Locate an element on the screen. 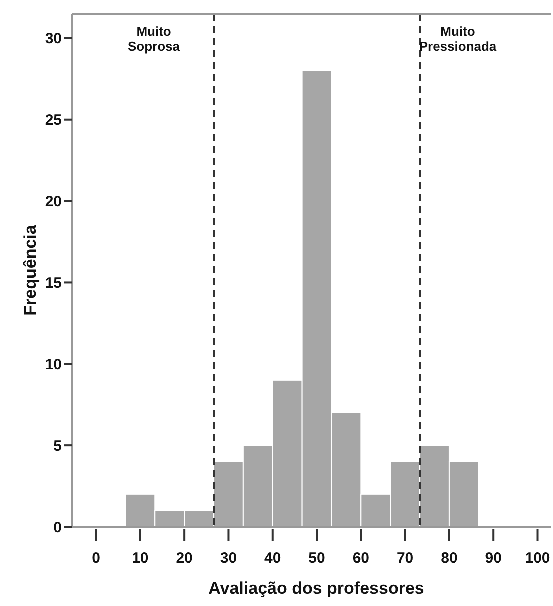 The width and height of the screenshot is (553, 606). x-tick-label: 40 is located at coordinates (273, 558).